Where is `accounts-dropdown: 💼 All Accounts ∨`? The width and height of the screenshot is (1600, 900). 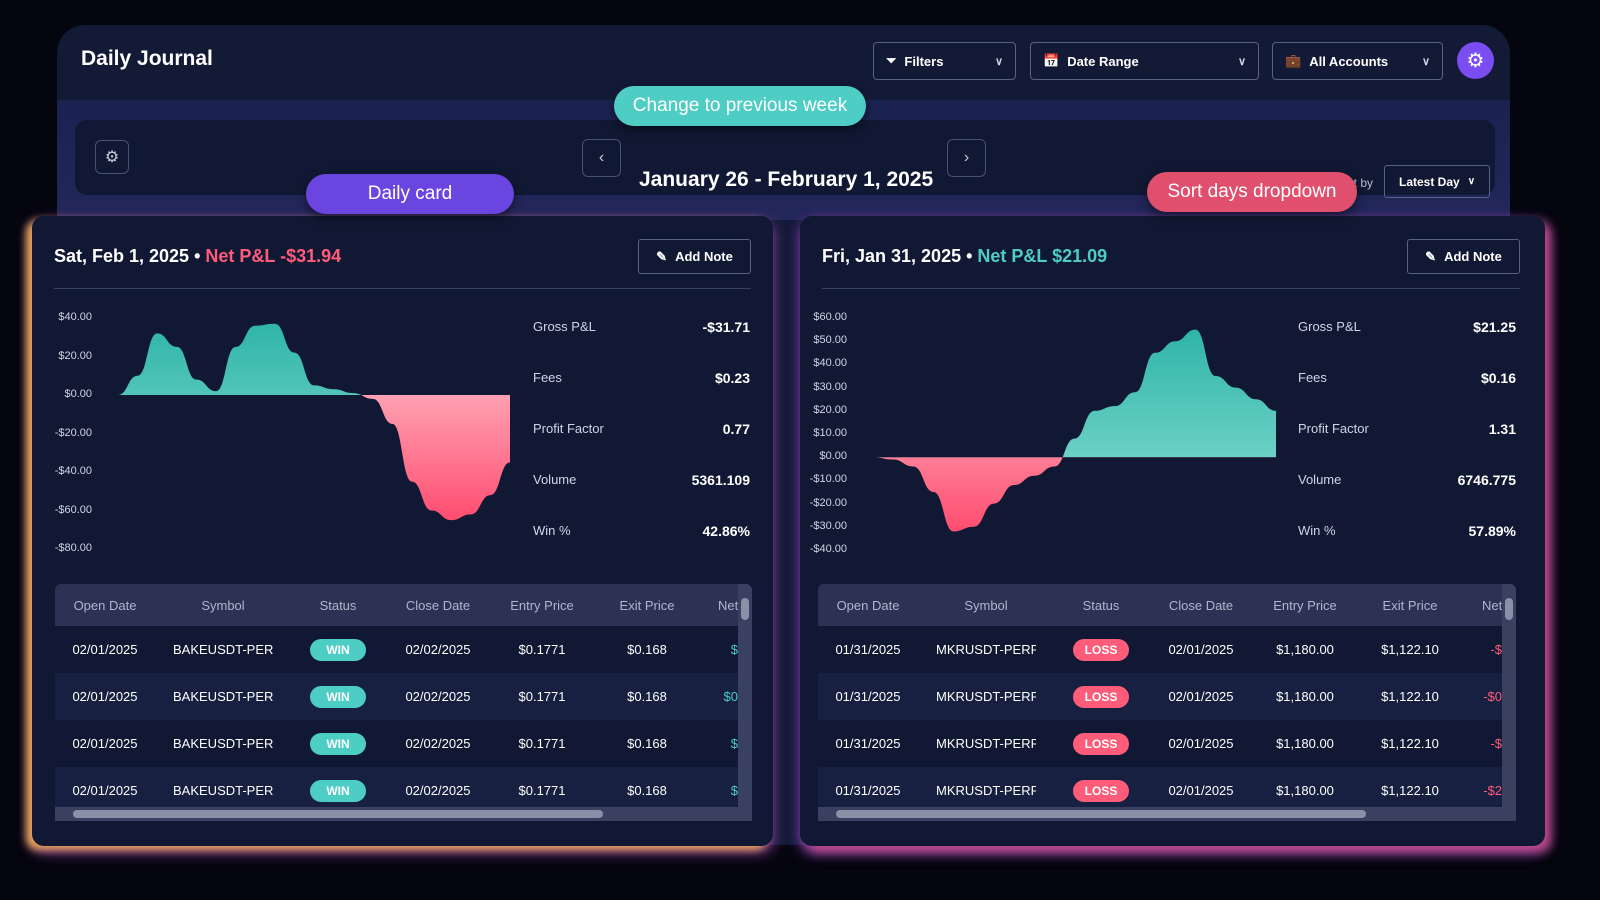
accounts-dropdown: 💼 All Accounts ∨ is located at coordinates (1357, 61).